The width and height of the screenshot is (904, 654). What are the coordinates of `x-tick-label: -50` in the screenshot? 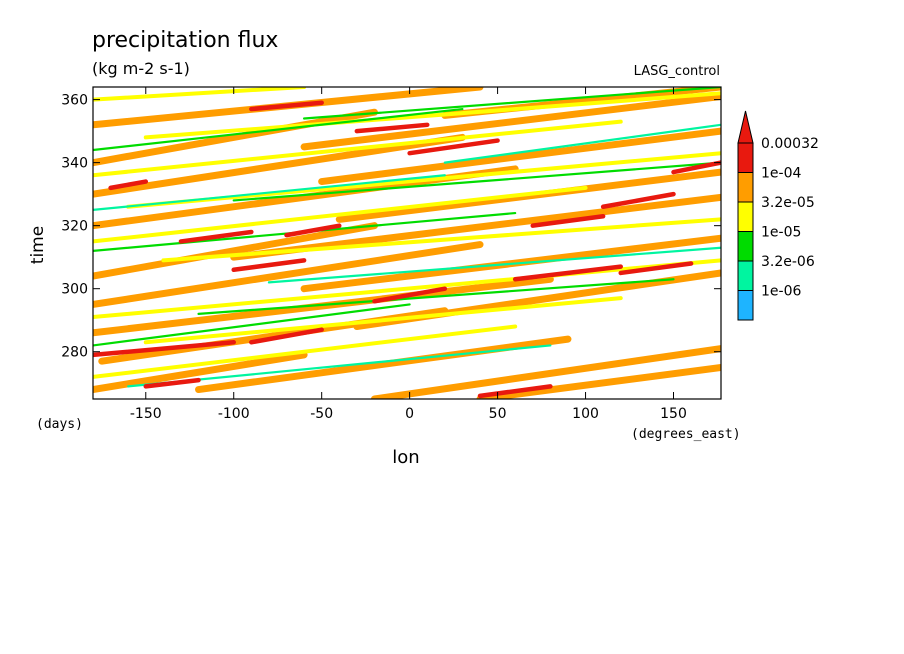 It's located at (321, 414).